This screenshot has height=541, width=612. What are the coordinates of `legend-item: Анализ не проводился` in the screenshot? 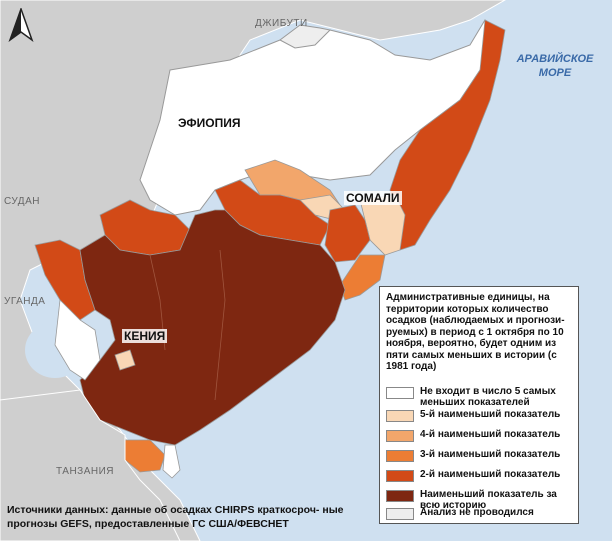 It's located at (480, 515).